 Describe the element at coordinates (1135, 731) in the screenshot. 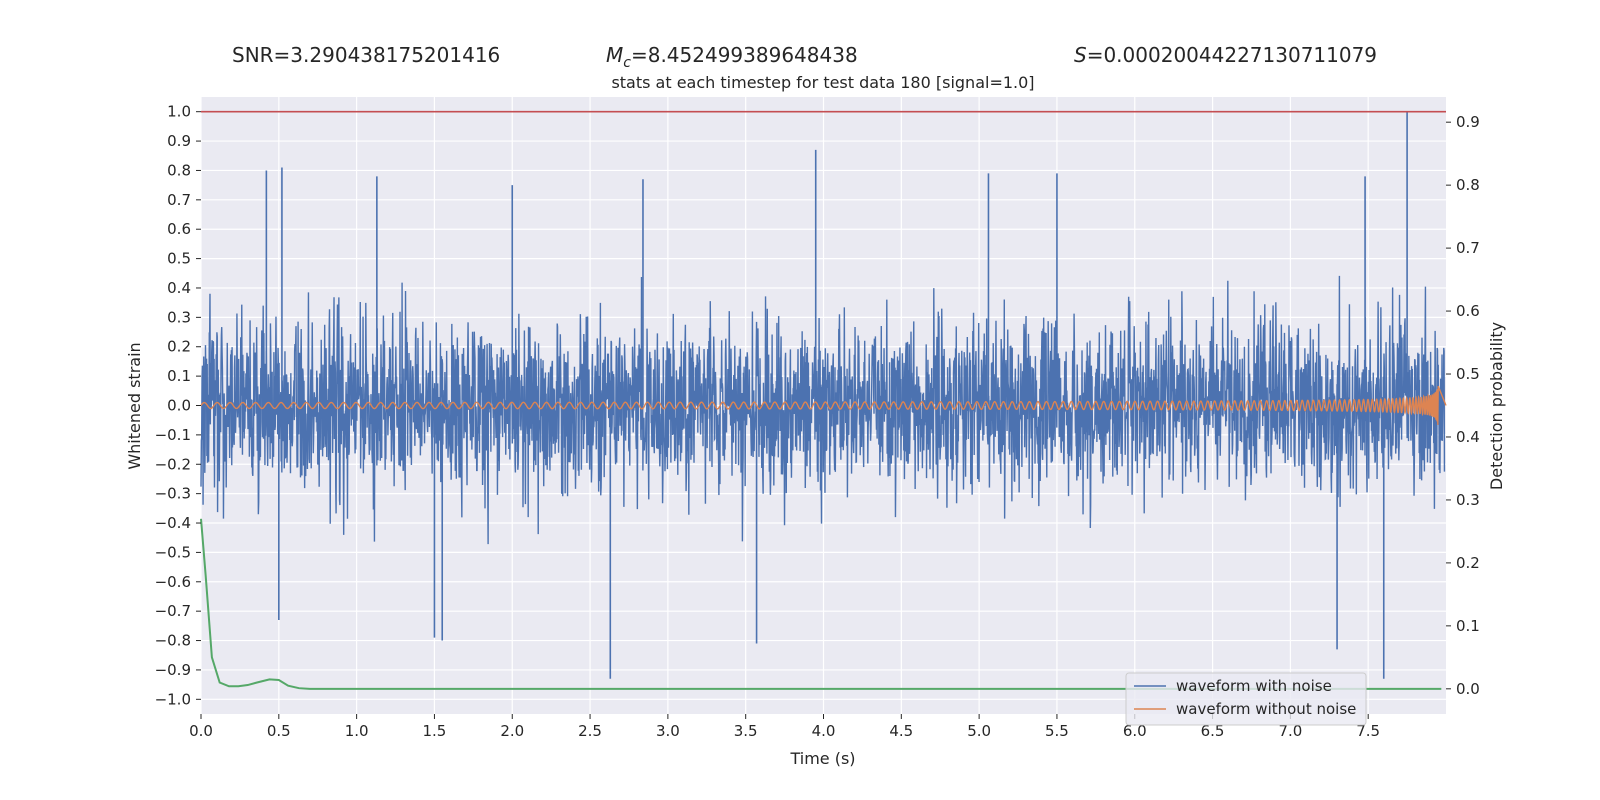

I see `x-tick-label: 6.0` at that location.